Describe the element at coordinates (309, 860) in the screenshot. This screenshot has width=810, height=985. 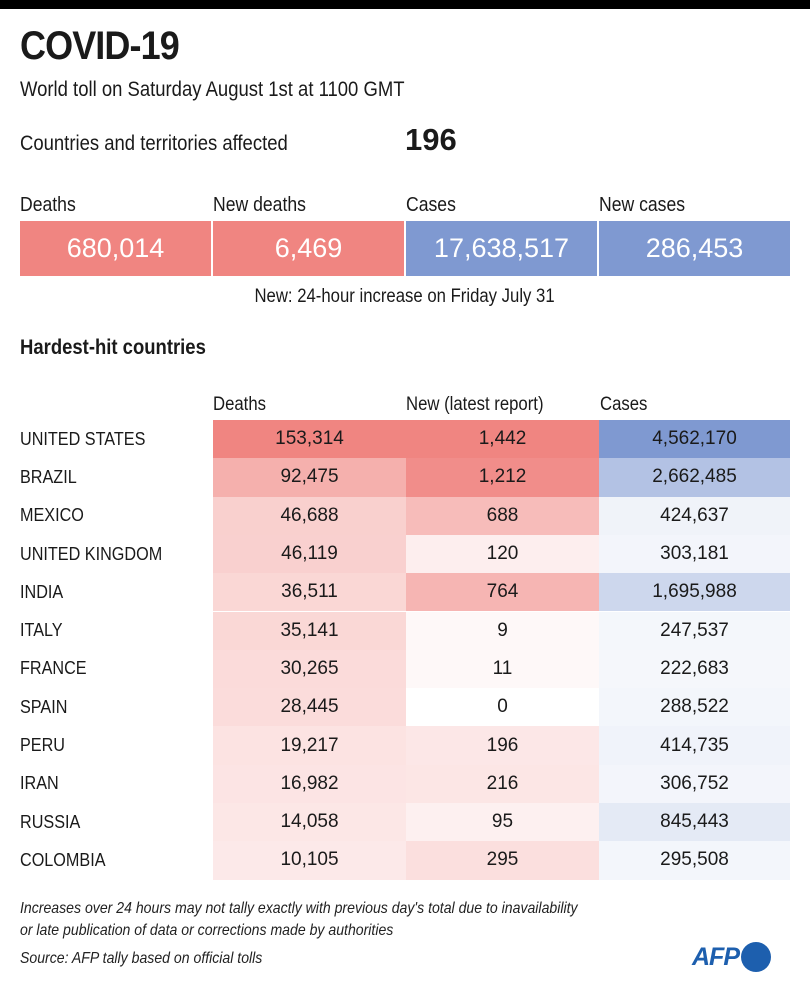
I see `deaths-cell: 10,105` at that location.